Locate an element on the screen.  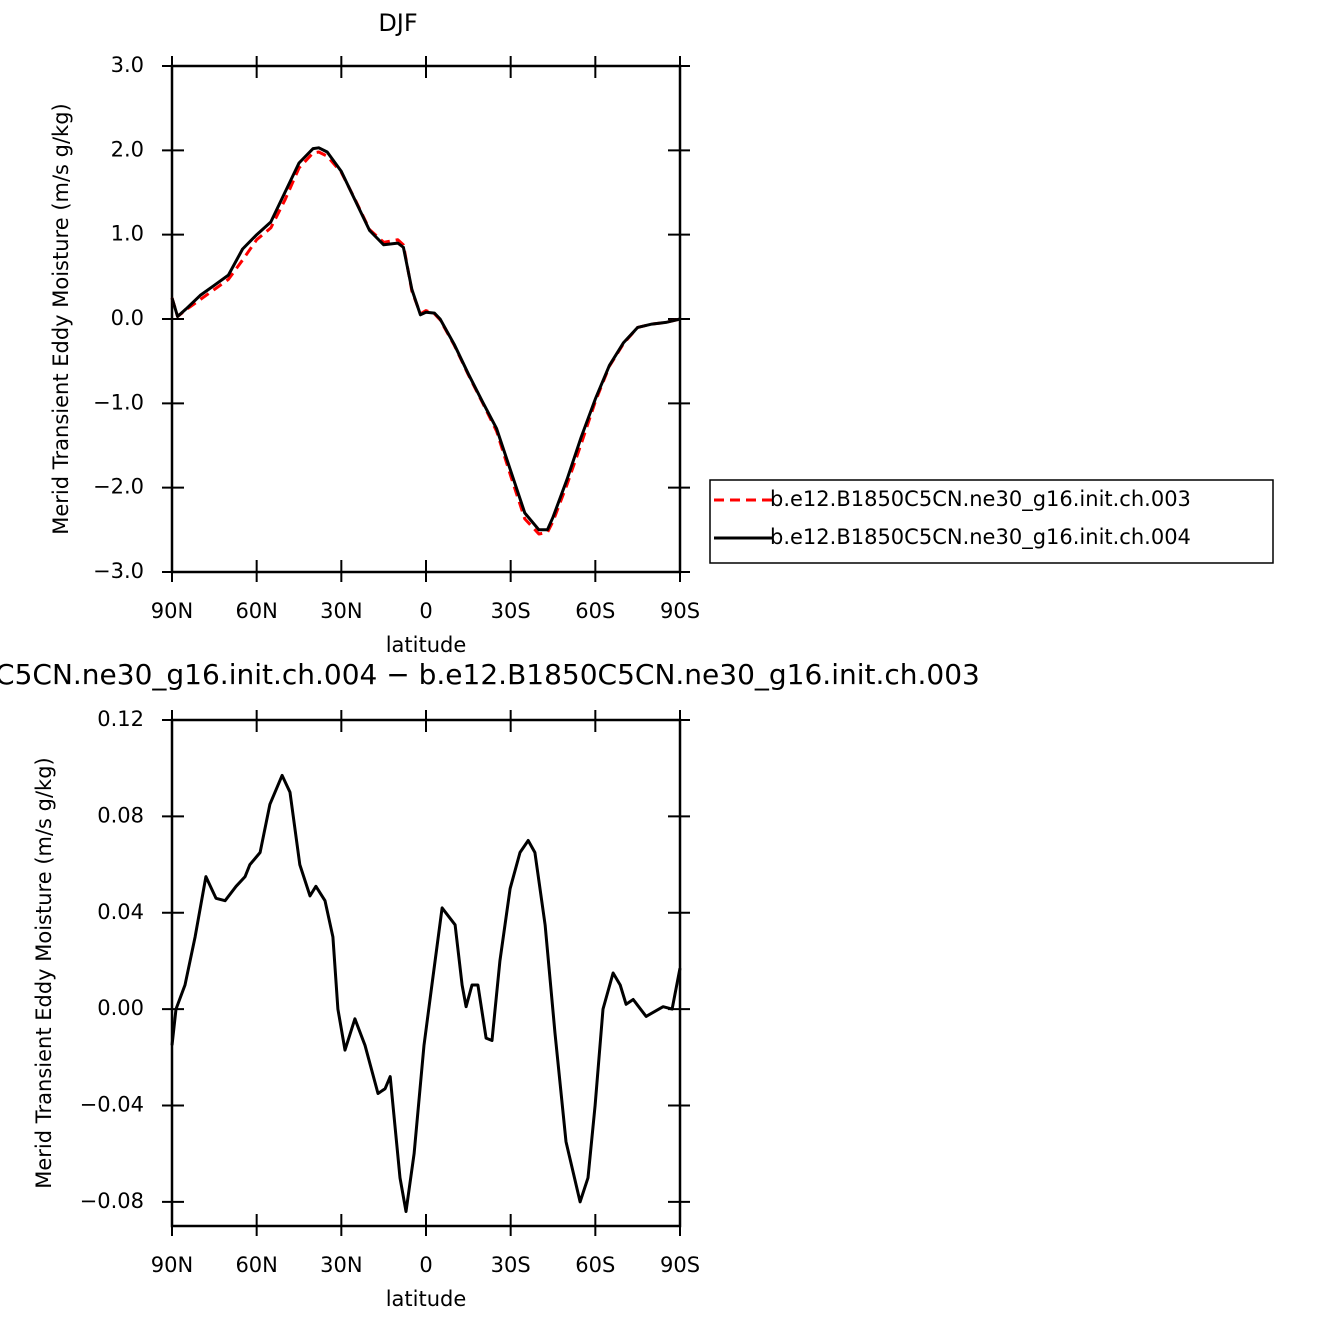
y-tick-label: −0.04 is located at coordinates (112, 1105).